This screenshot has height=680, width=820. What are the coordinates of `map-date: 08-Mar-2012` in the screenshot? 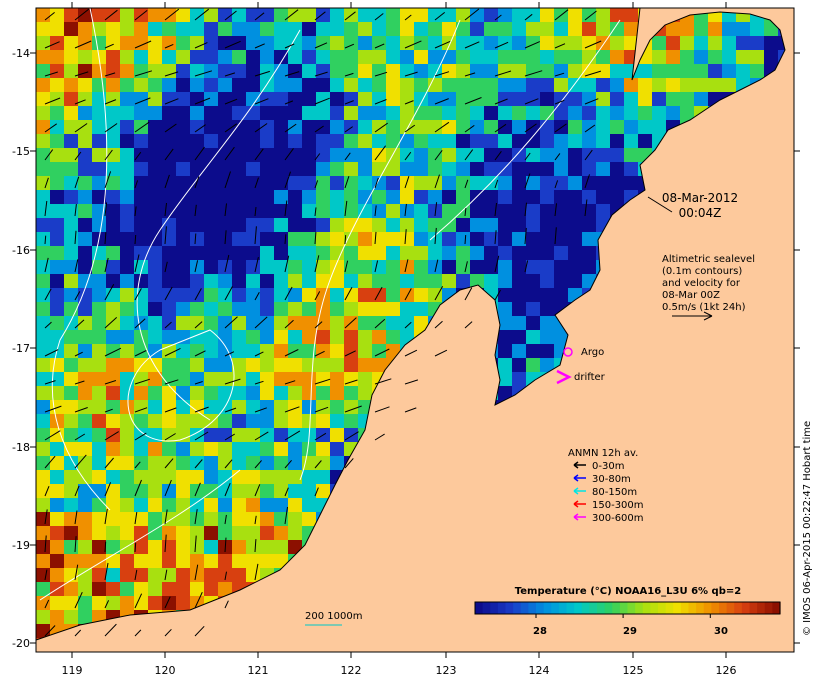 It's located at (700, 198).